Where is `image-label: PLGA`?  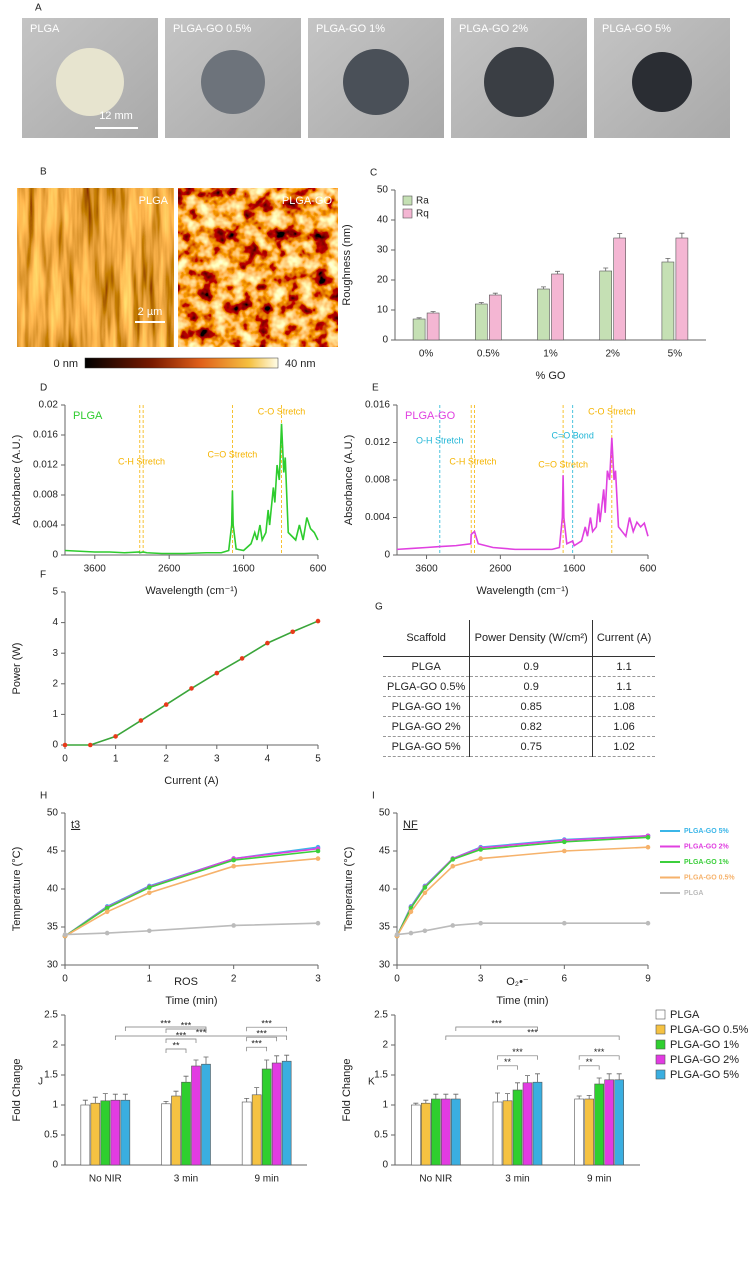 image-label: PLGA is located at coordinates (154, 201).